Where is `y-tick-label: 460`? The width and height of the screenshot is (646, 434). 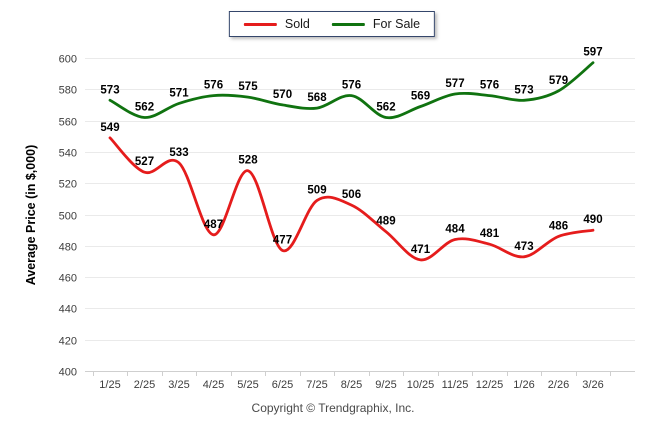 y-tick-label: 460 is located at coordinates (68, 279).